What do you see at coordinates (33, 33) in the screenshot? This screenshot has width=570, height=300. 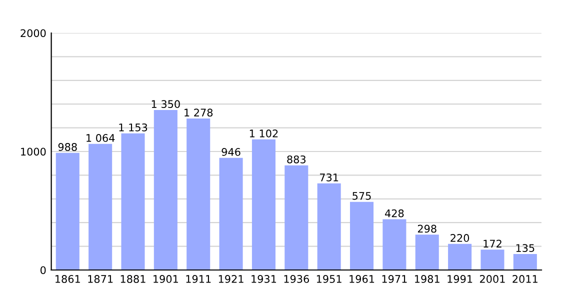 I see `y-tick-label: 2000` at bounding box center [33, 33].